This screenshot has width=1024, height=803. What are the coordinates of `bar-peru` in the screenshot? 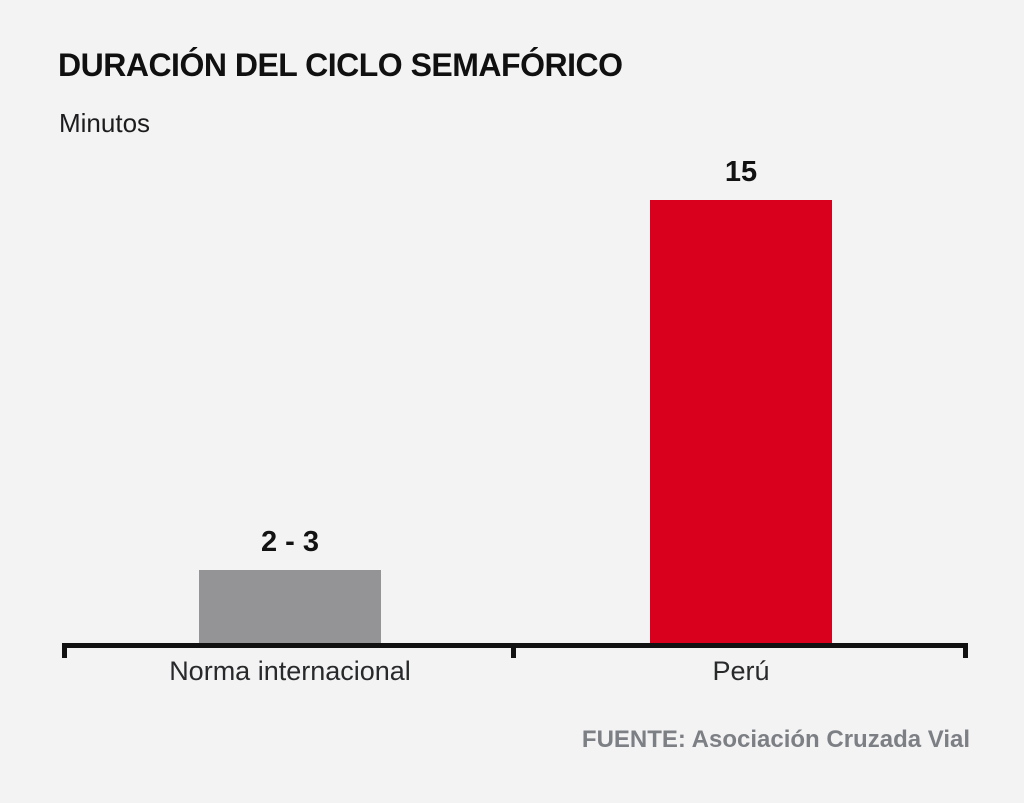 It's located at (741, 422).